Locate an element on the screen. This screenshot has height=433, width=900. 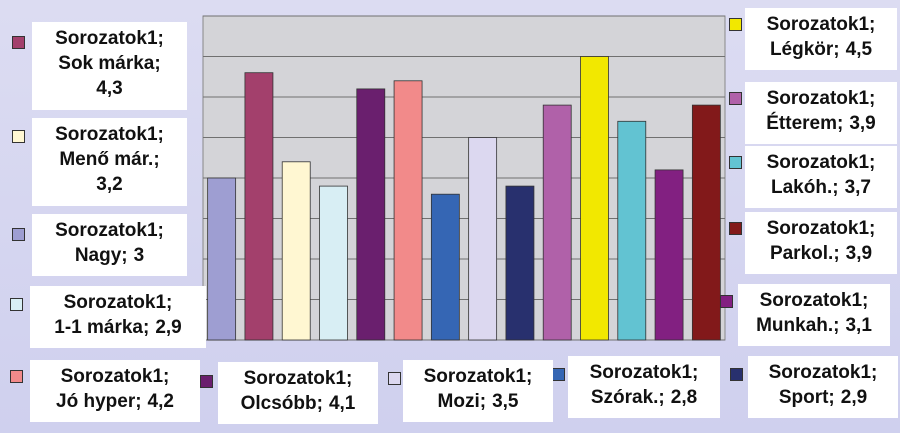
label-line: Légkör; 4,5 is located at coordinates (821, 49).